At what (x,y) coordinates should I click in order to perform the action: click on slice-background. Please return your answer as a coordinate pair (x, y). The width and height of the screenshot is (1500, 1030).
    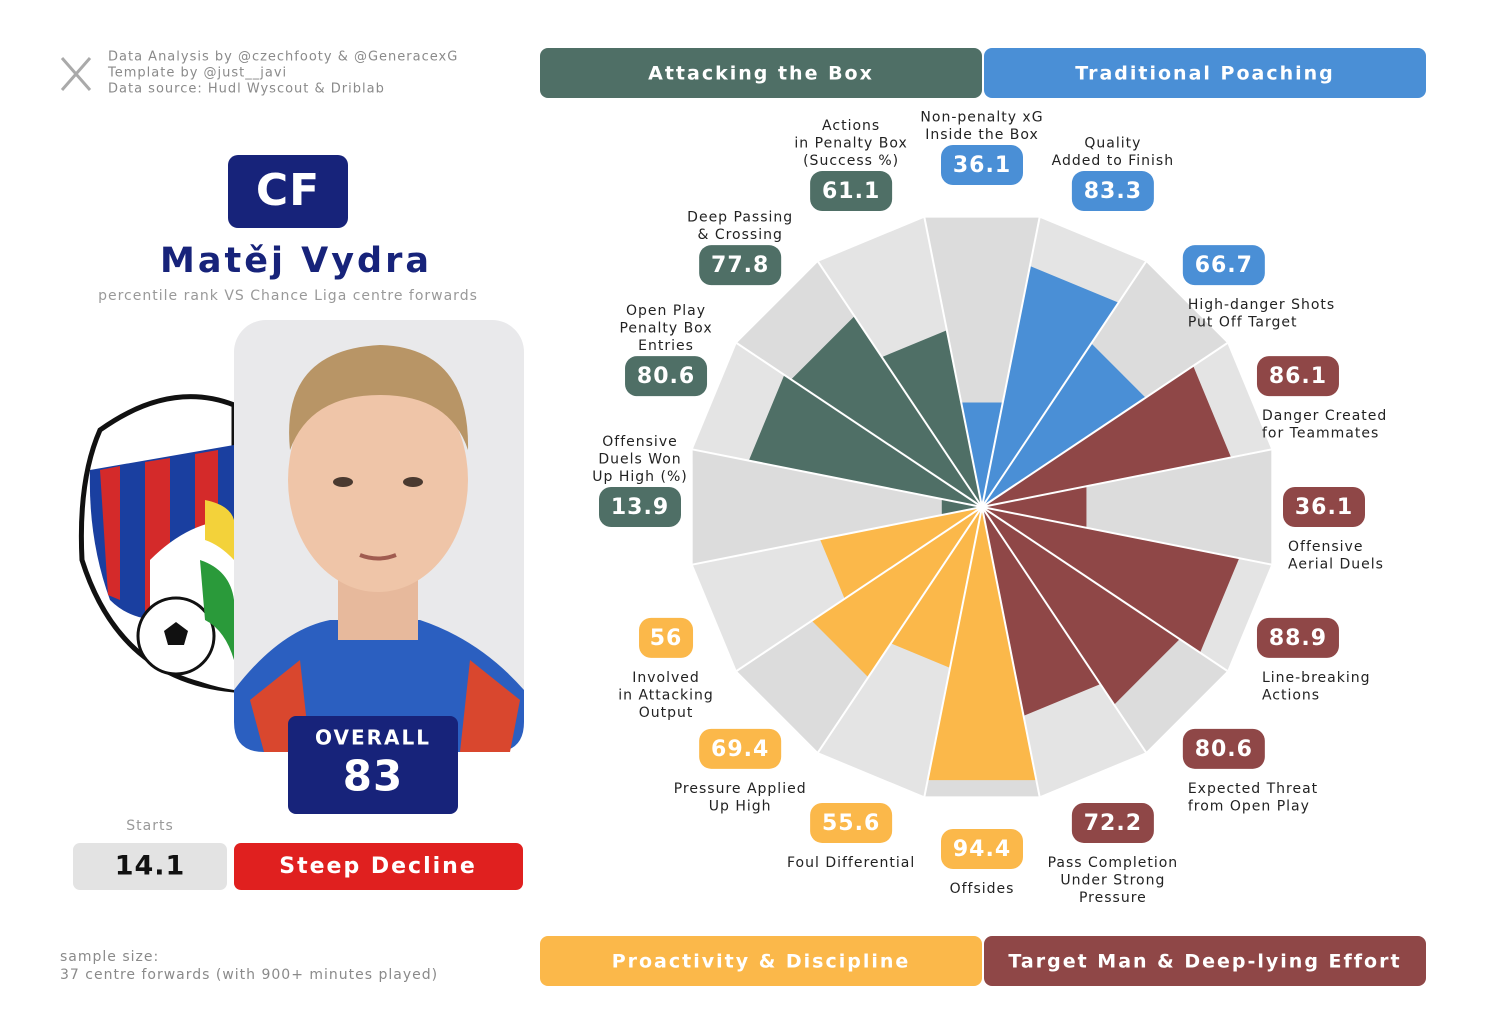
    Looking at the image, I should click on (1127, 507).